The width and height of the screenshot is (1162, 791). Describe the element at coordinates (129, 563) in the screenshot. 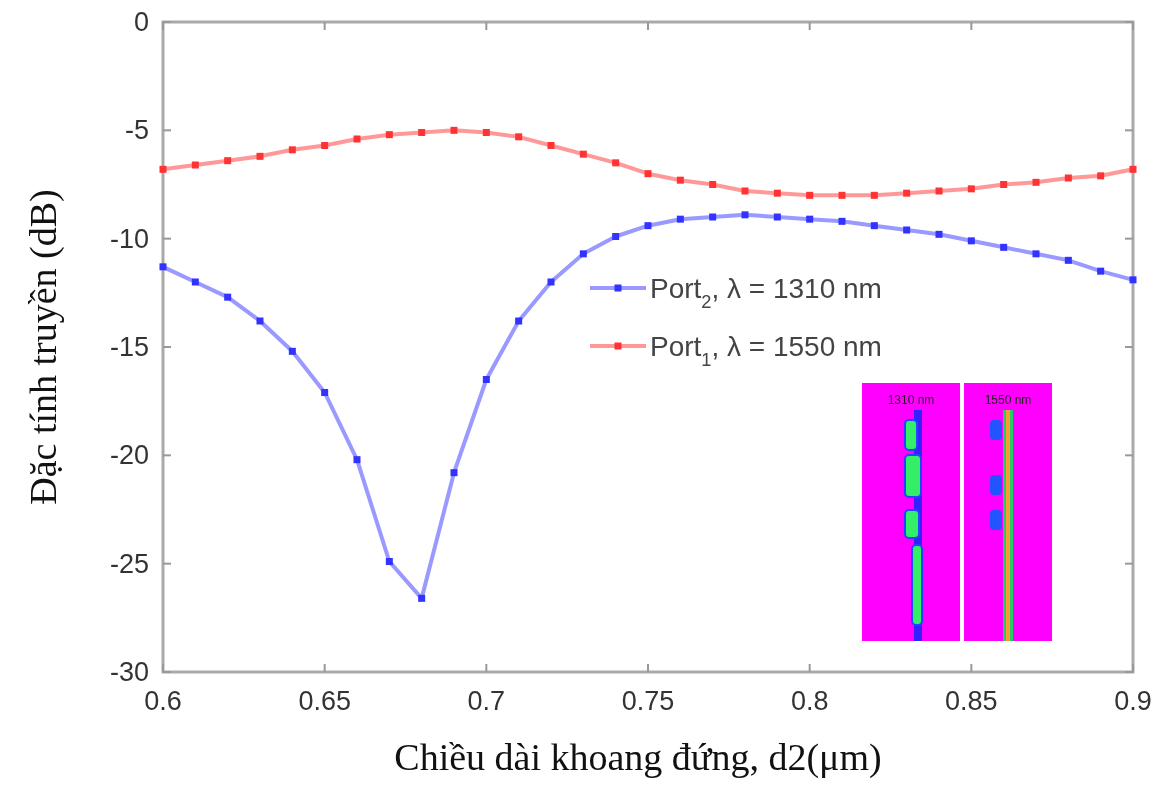

I see `y-tick-label: -25` at that location.